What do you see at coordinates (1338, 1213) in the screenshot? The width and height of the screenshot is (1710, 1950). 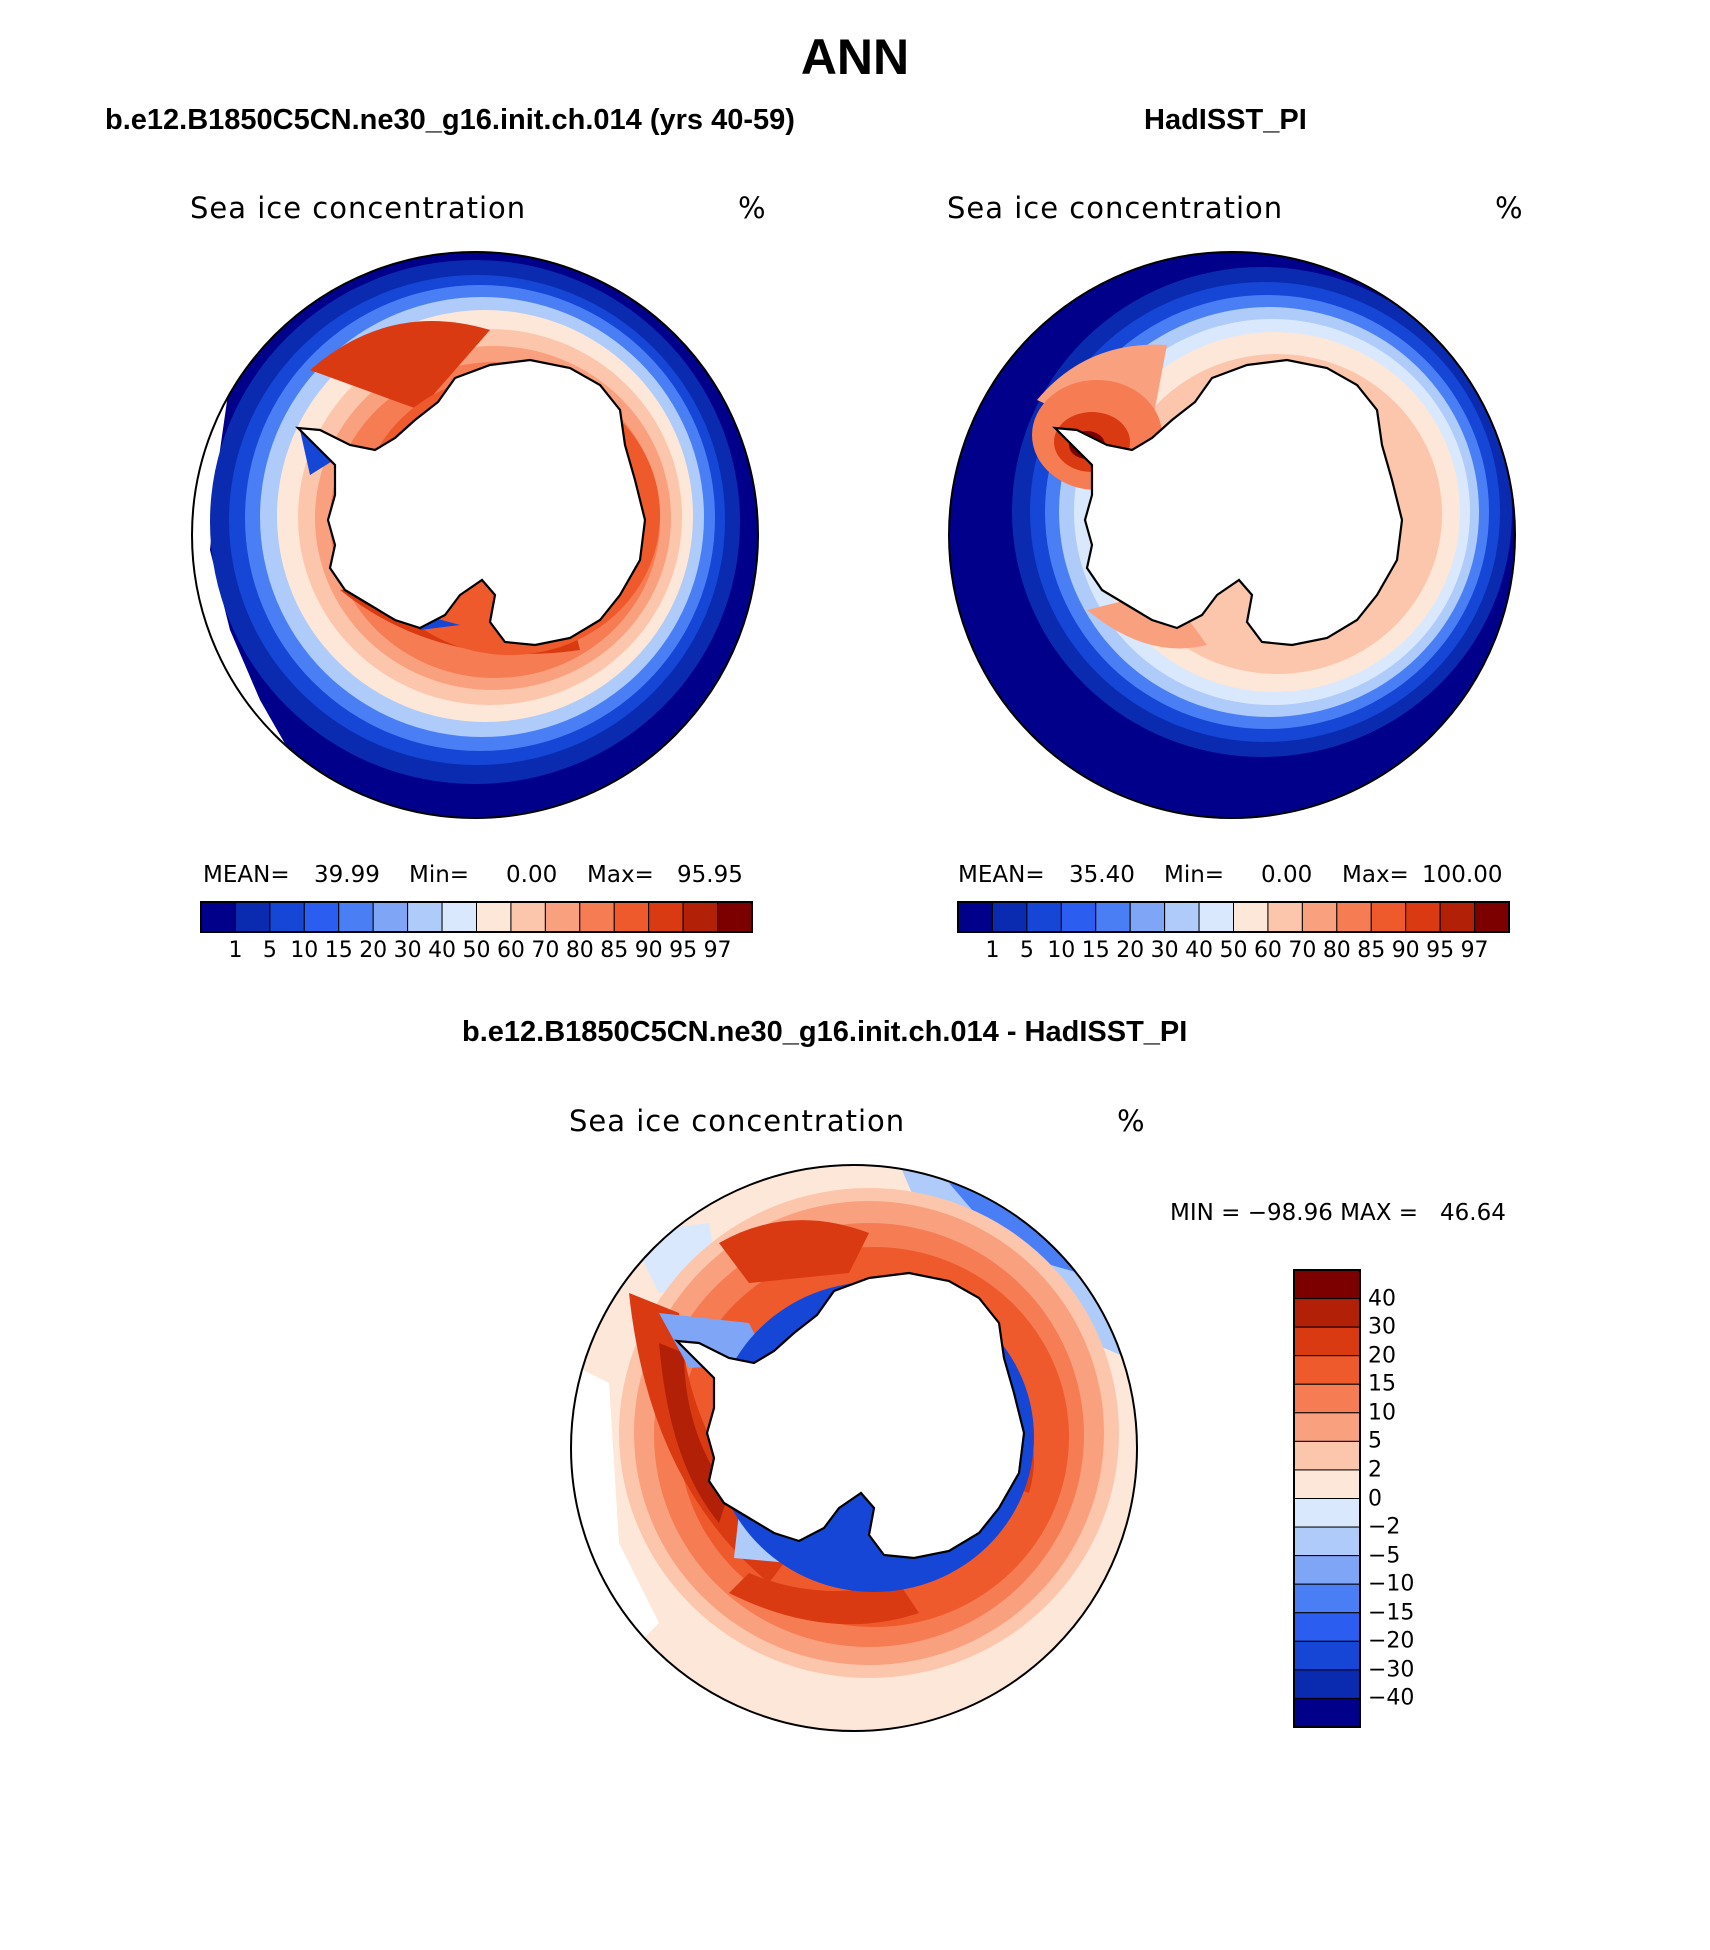 I see `diff-minmax: MIN = −98.96 MAX = 46.64` at bounding box center [1338, 1213].